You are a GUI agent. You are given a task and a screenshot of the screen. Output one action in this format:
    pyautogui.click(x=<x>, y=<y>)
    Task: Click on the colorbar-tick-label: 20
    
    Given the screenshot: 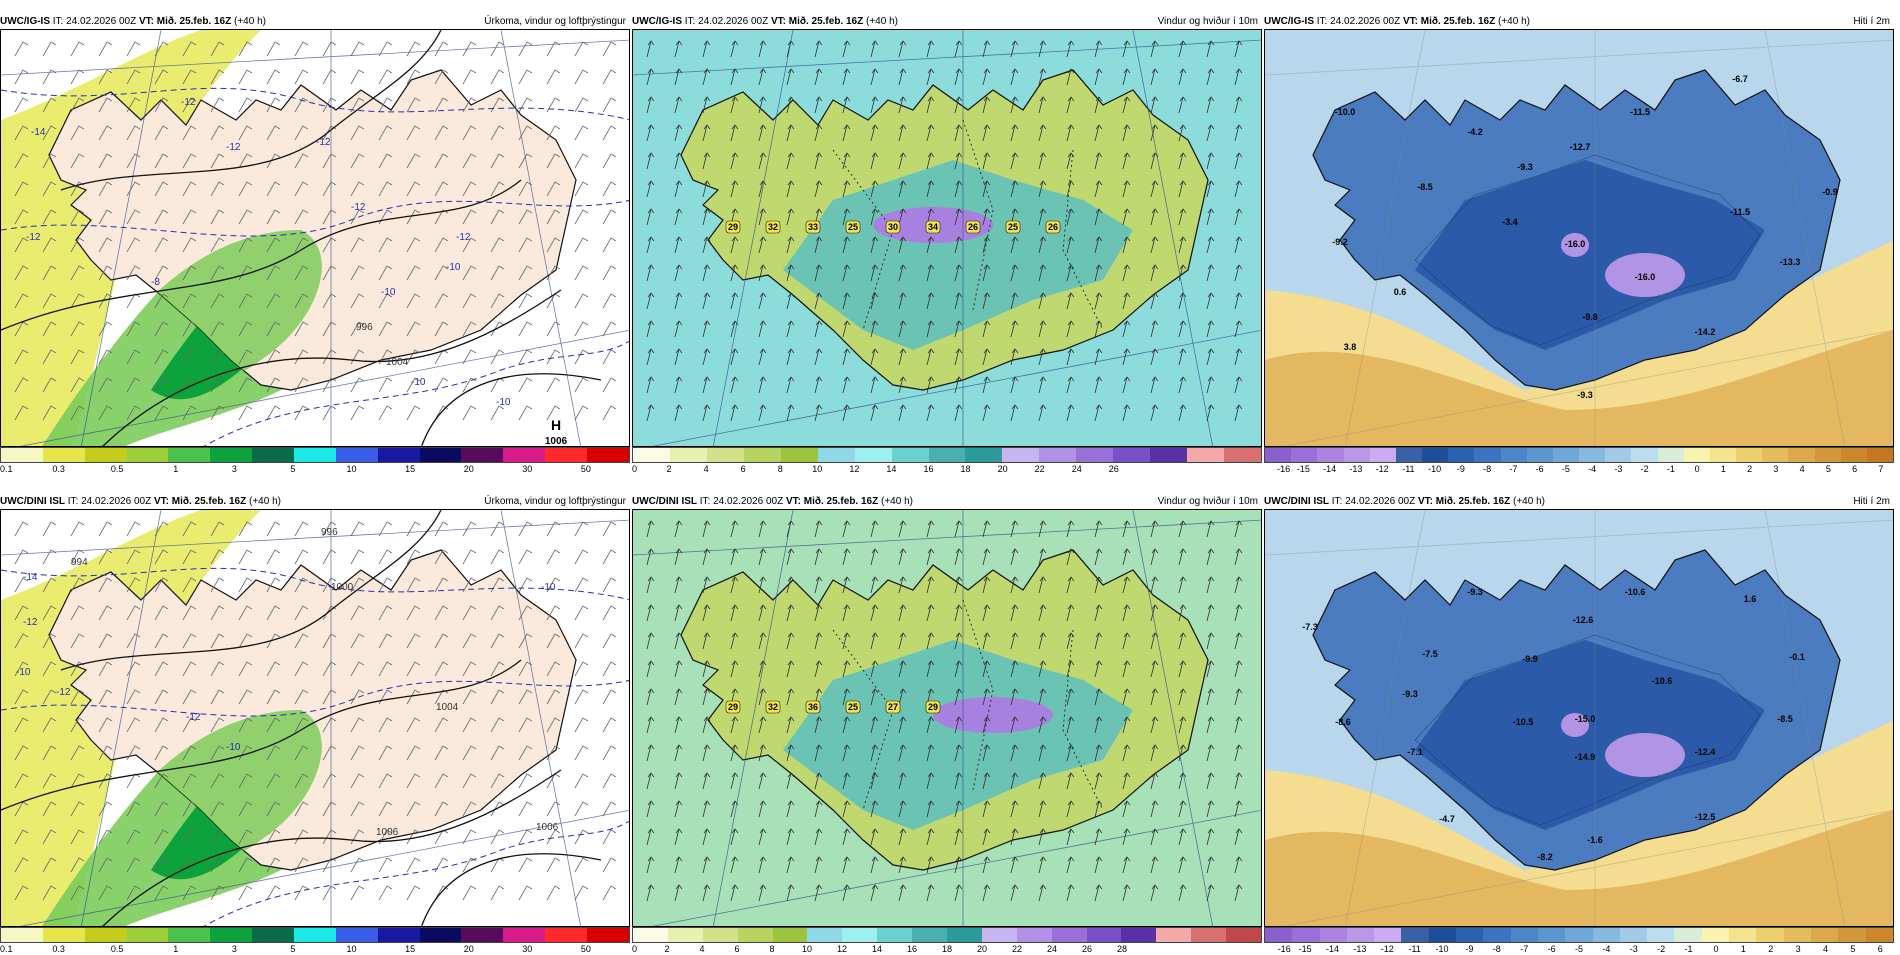 What is the action you would take?
    pyautogui.click(x=982, y=949)
    